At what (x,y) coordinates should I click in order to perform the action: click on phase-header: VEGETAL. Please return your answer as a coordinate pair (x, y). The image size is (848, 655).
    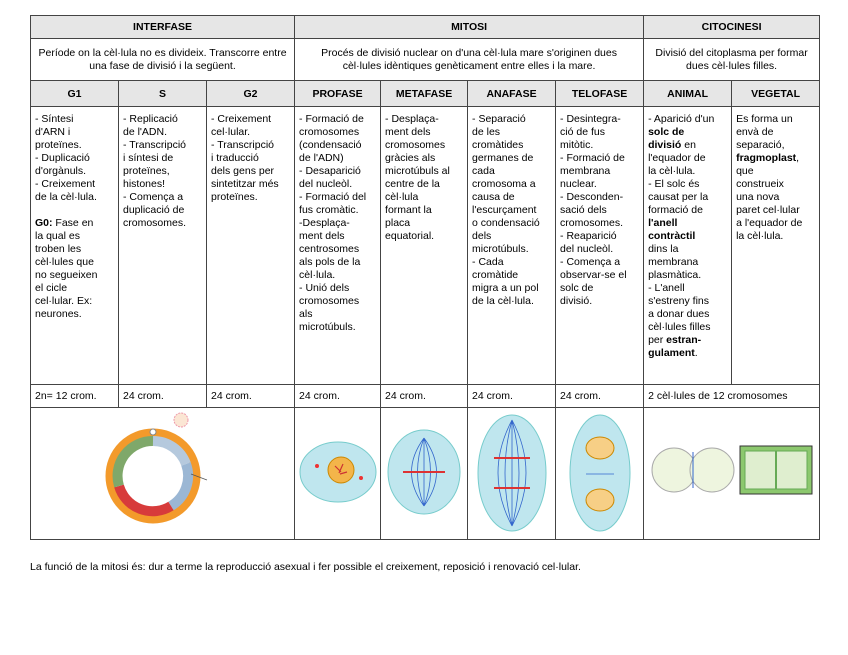
    Looking at the image, I should click on (776, 93).